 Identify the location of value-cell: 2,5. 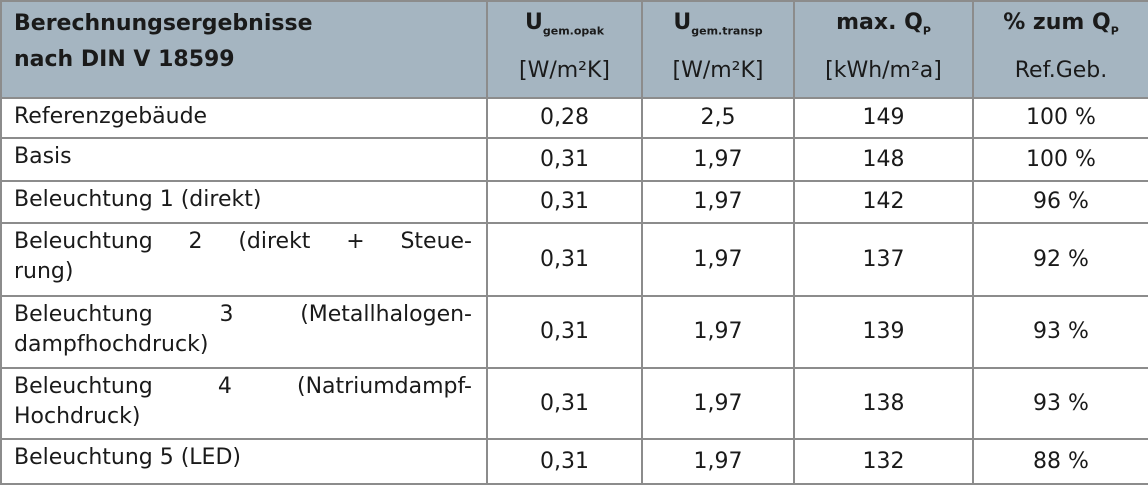
(718, 118).